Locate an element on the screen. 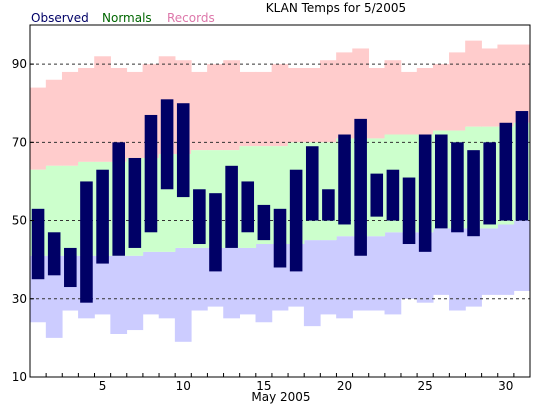 The height and width of the screenshot is (406, 540). normal-range-bar is located at coordinates (70, 210).